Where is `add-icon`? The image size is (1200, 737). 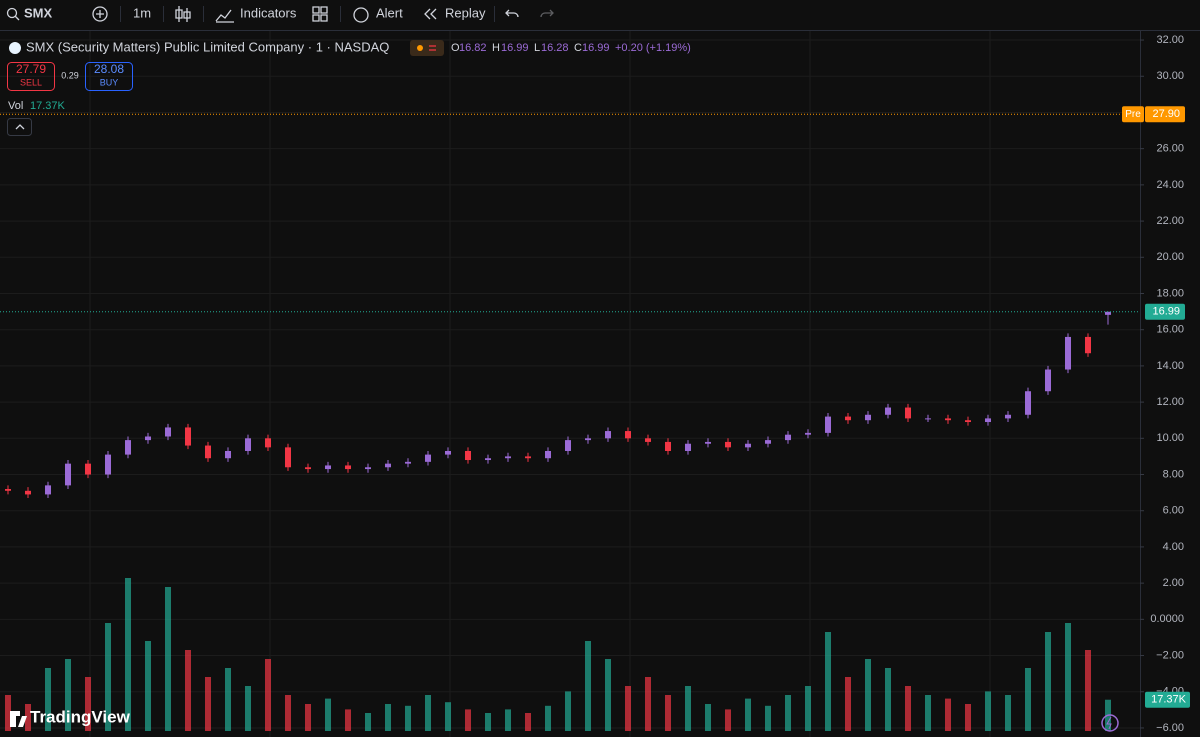
add-icon is located at coordinates (100, 14).